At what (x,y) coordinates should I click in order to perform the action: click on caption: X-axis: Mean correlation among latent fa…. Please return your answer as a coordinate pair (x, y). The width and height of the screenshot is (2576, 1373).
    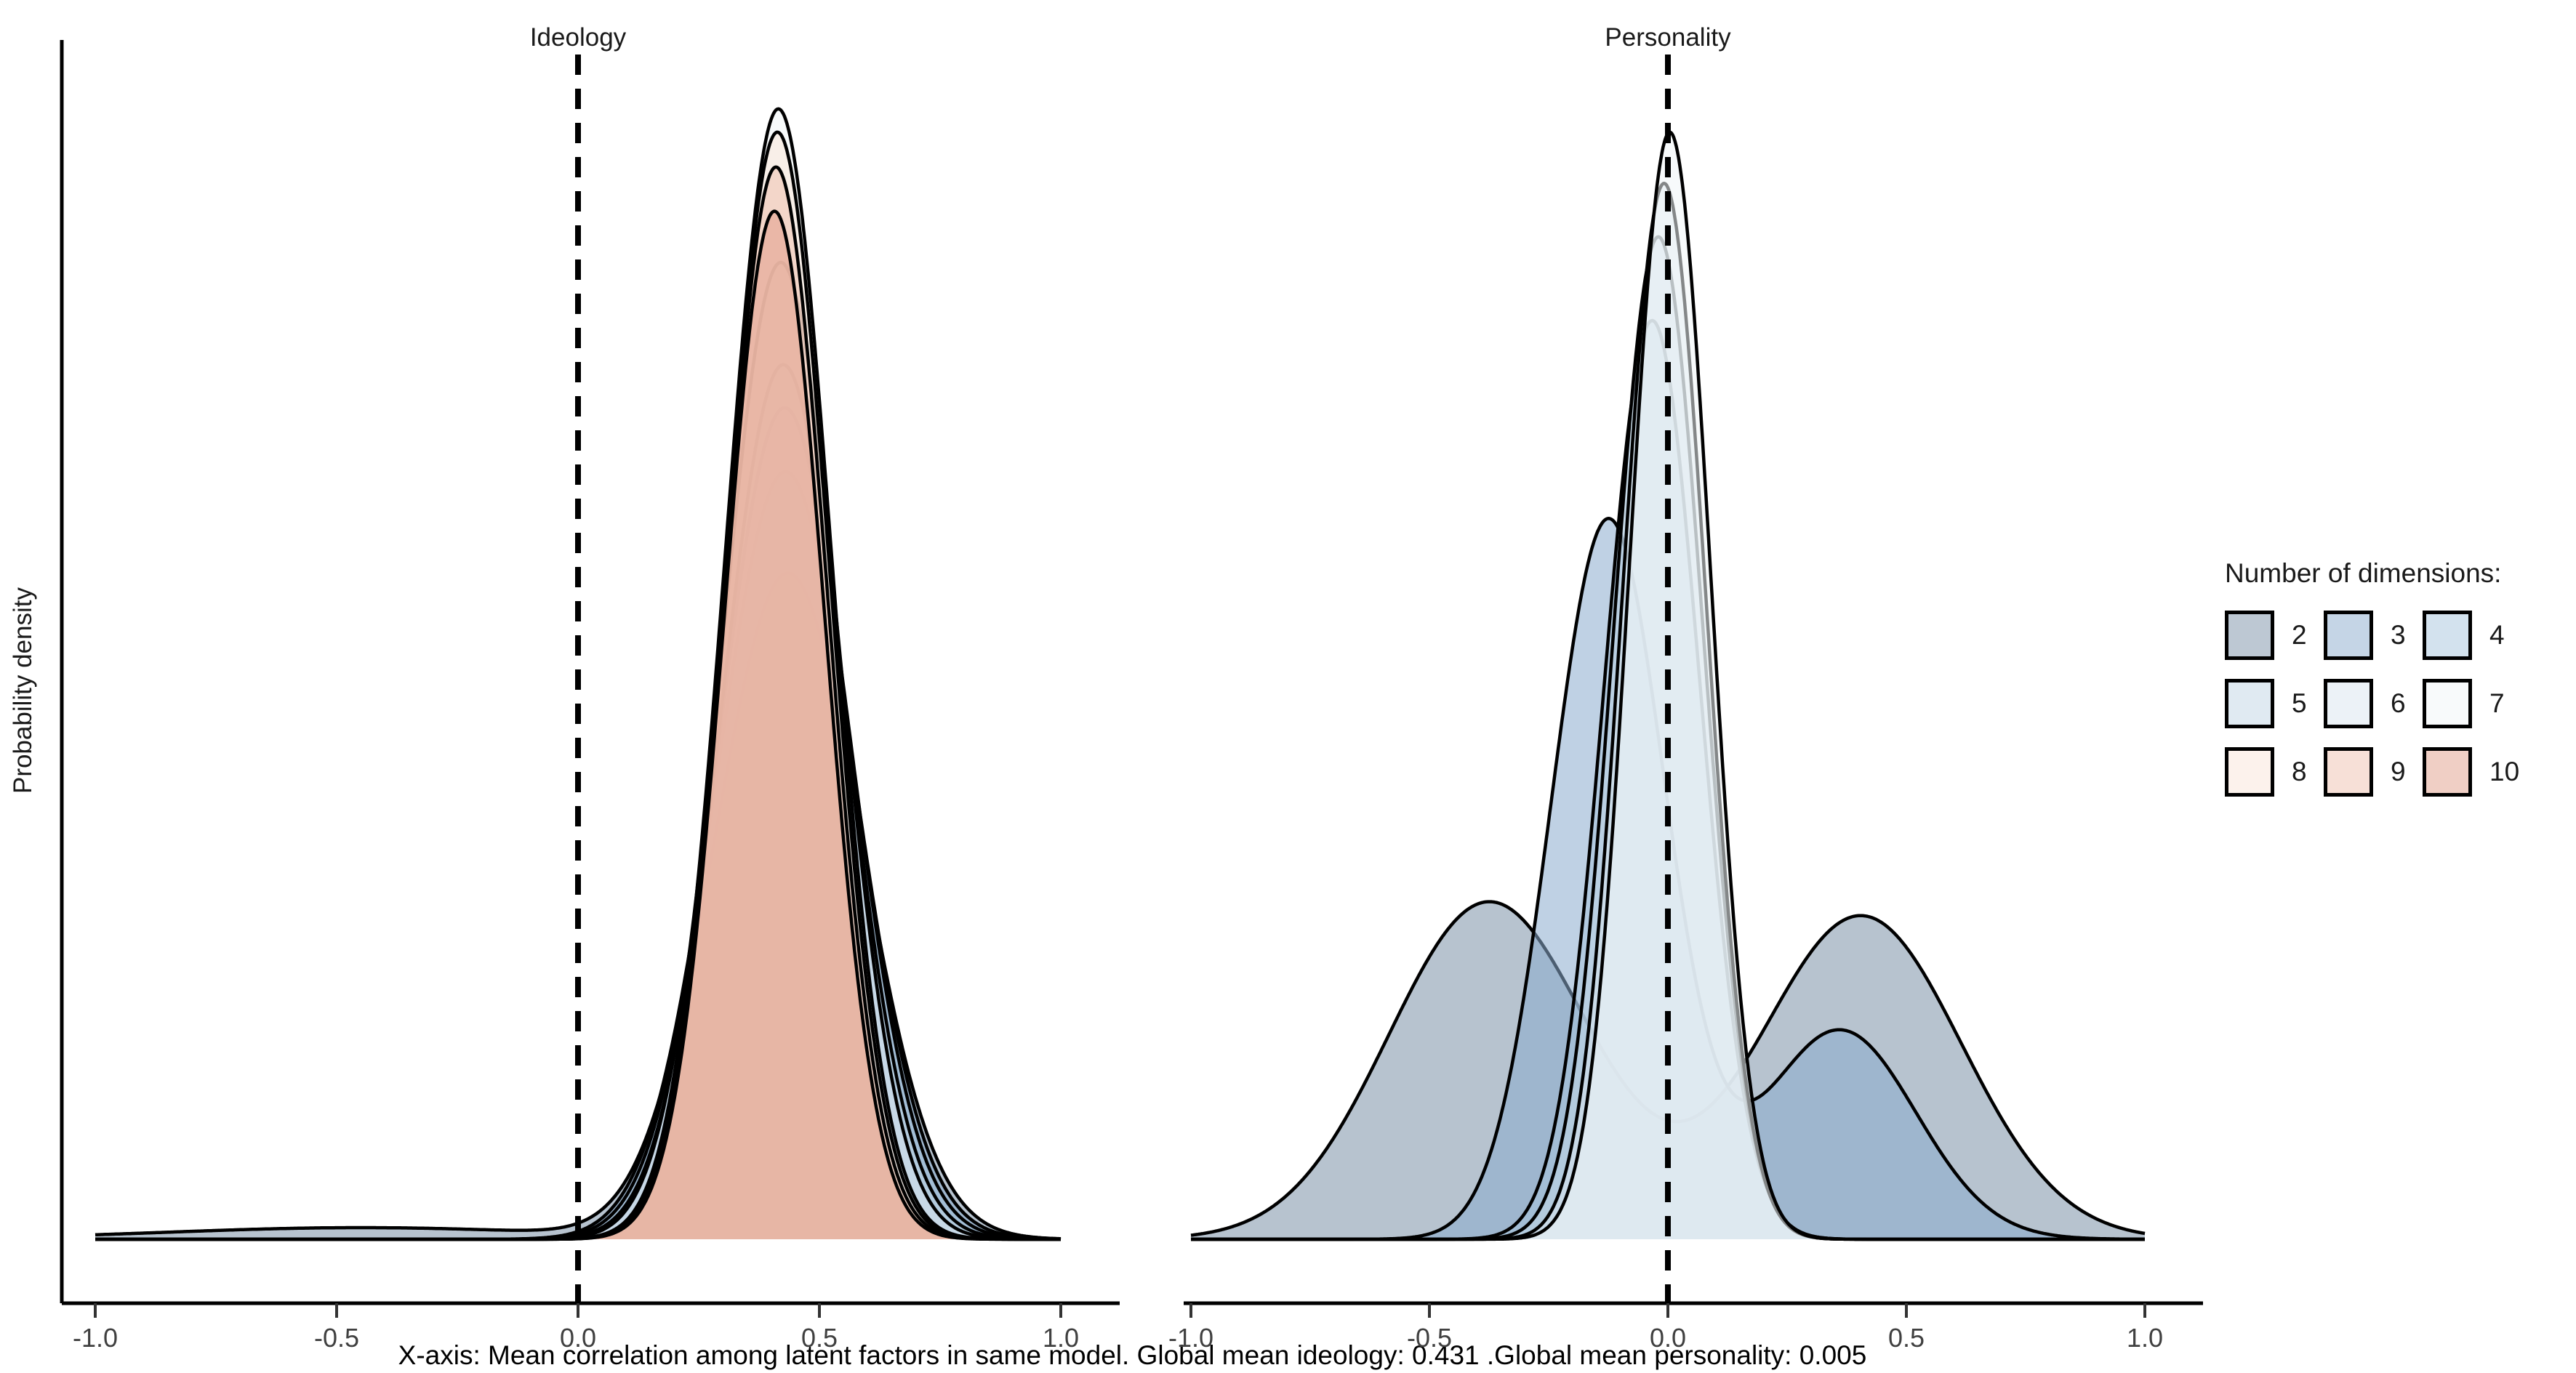
    Looking at the image, I should click on (1133, 1355).